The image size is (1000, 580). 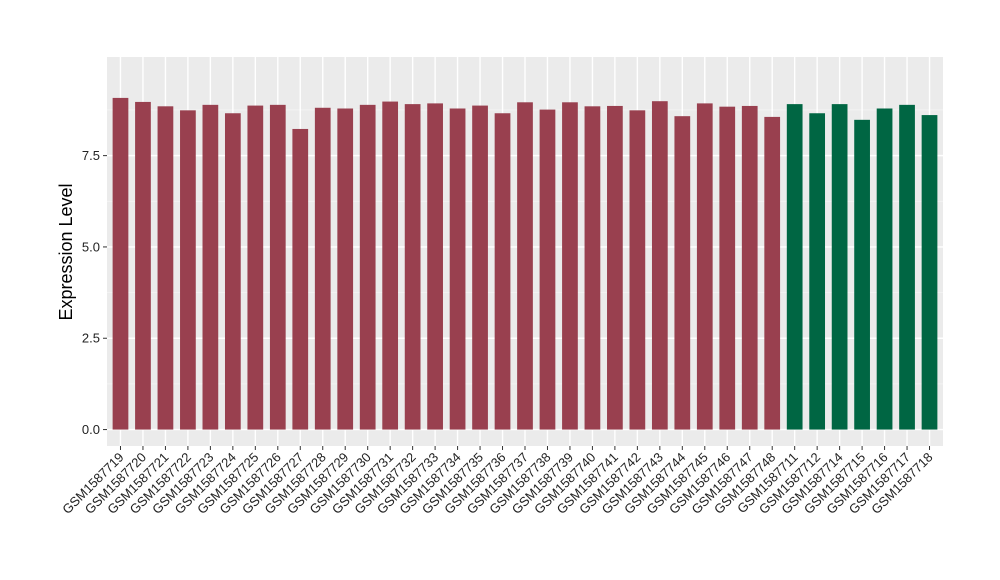 What do you see at coordinates (91, 338) in the screenshot?
I see `y-tick-label: 2.5` at bounding box center [91, 338].